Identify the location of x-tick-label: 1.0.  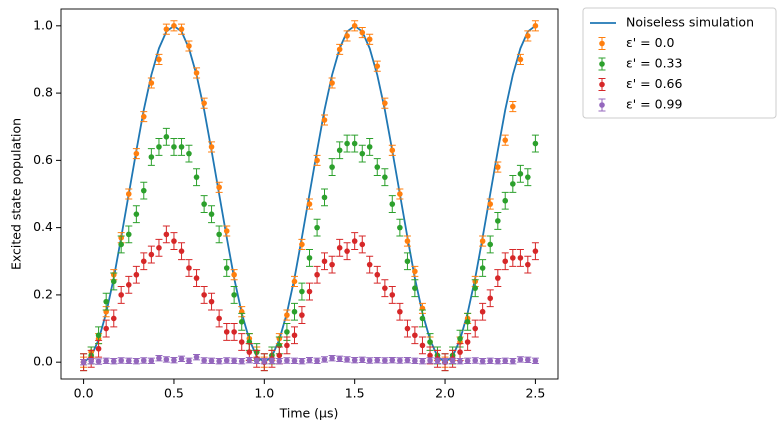
(264, 393).